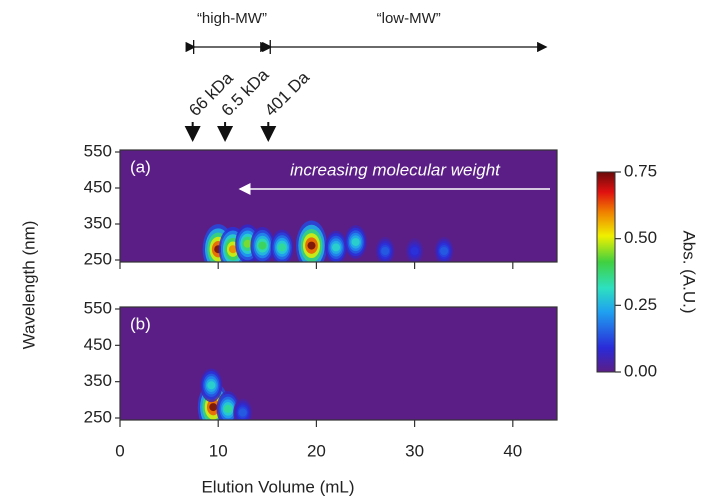 Image resolution: width=708 pixels, height=499 pixels. I want to click on colorbar-tick-label: 0.75, so click(640, 170).